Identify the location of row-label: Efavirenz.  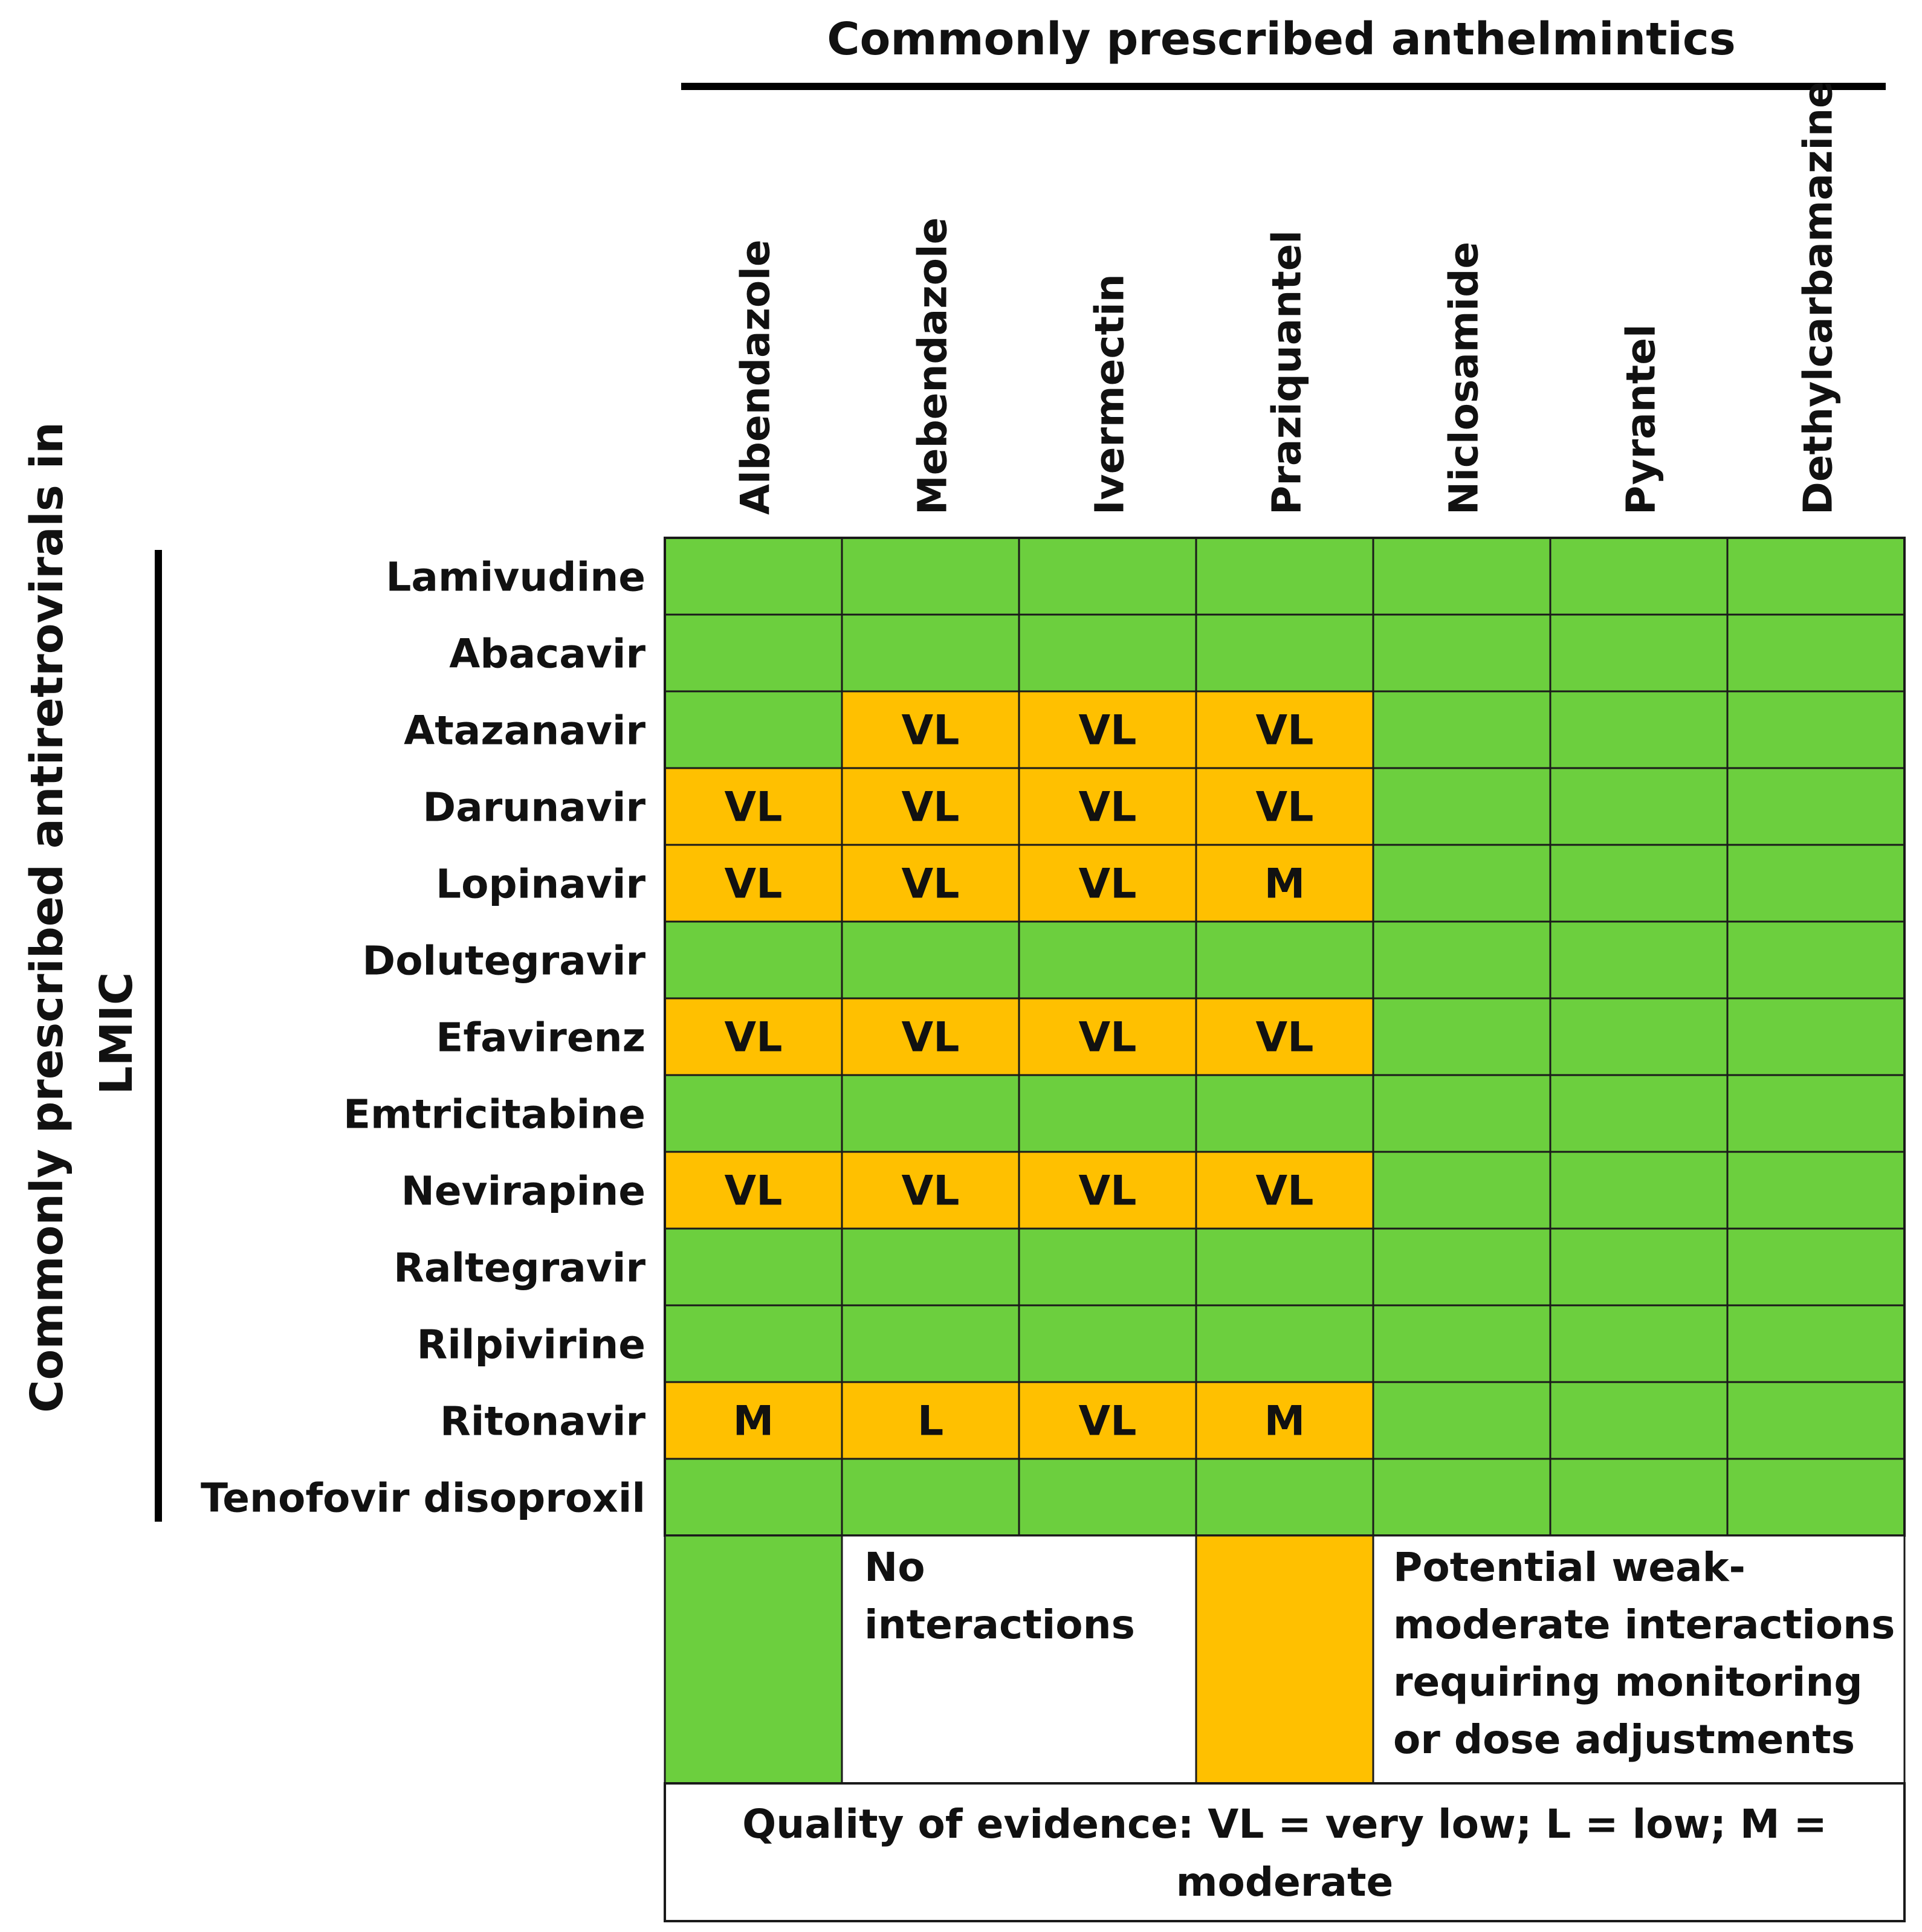
(541, 1038).